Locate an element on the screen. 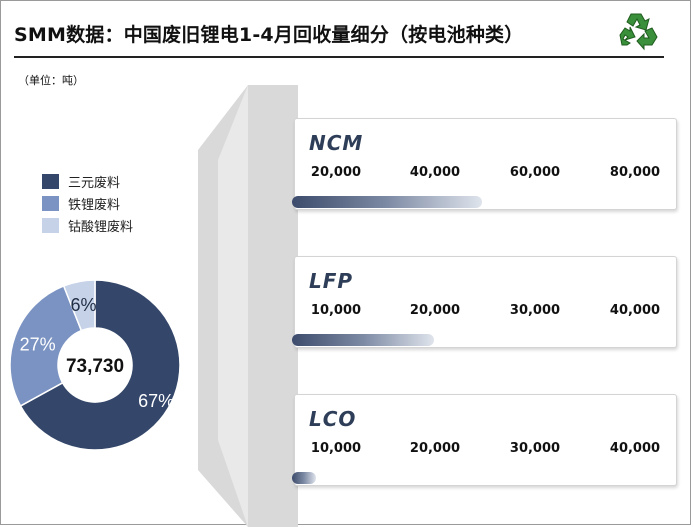  legend-item-lco: 钴酸锂废料 is located at coordinates (87, 225).